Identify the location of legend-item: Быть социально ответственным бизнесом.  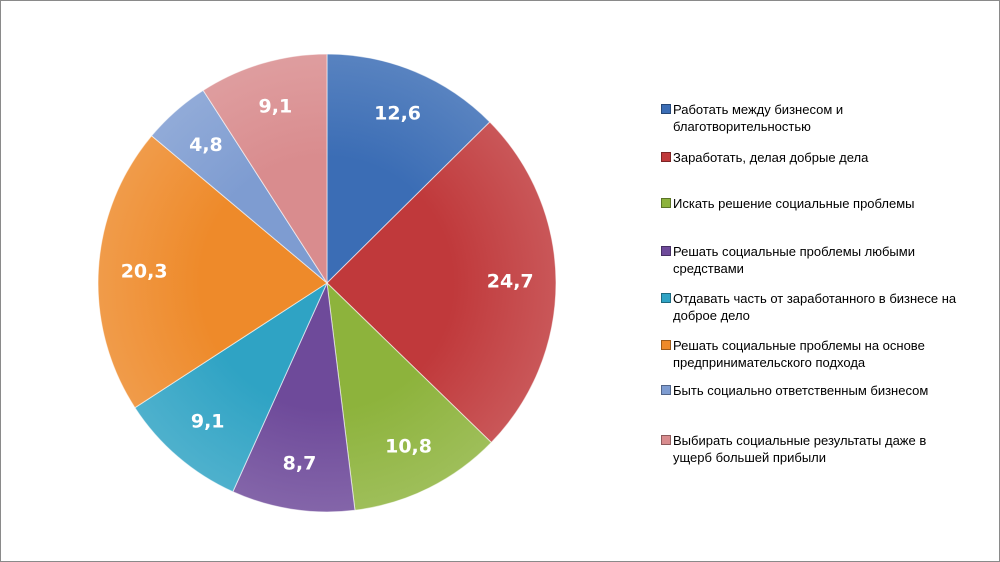
(811, 390).